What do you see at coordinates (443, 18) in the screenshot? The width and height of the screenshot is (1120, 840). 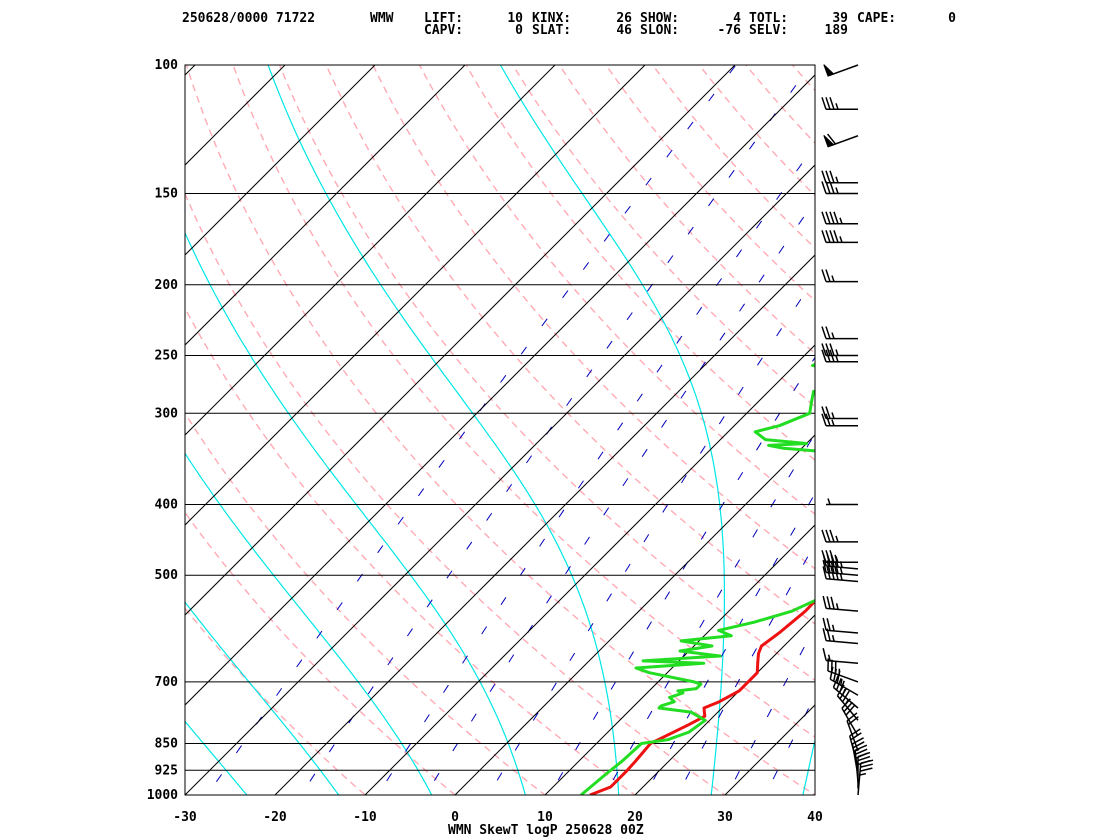 I see `header-lift-label: LIFT:` at bounding box center [443, 18].